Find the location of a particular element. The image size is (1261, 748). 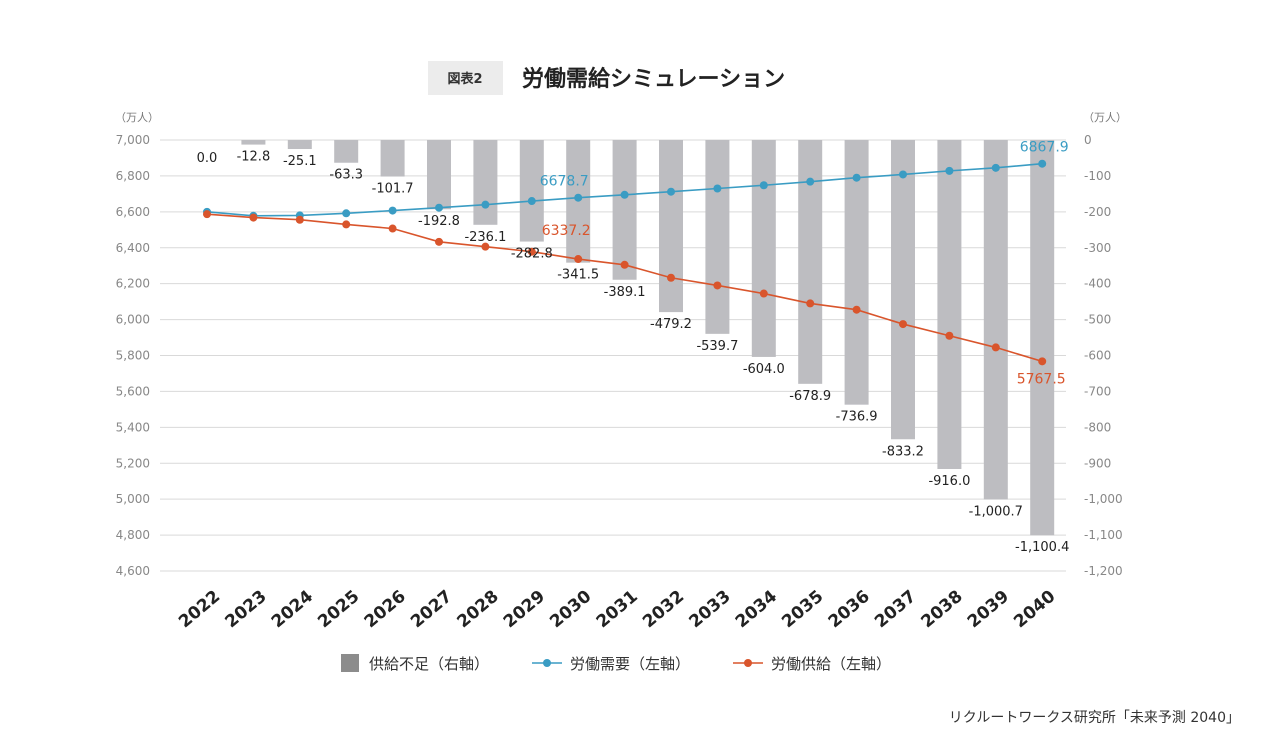

bar-value-label: -736.9 is located at coordinates (857, 417).